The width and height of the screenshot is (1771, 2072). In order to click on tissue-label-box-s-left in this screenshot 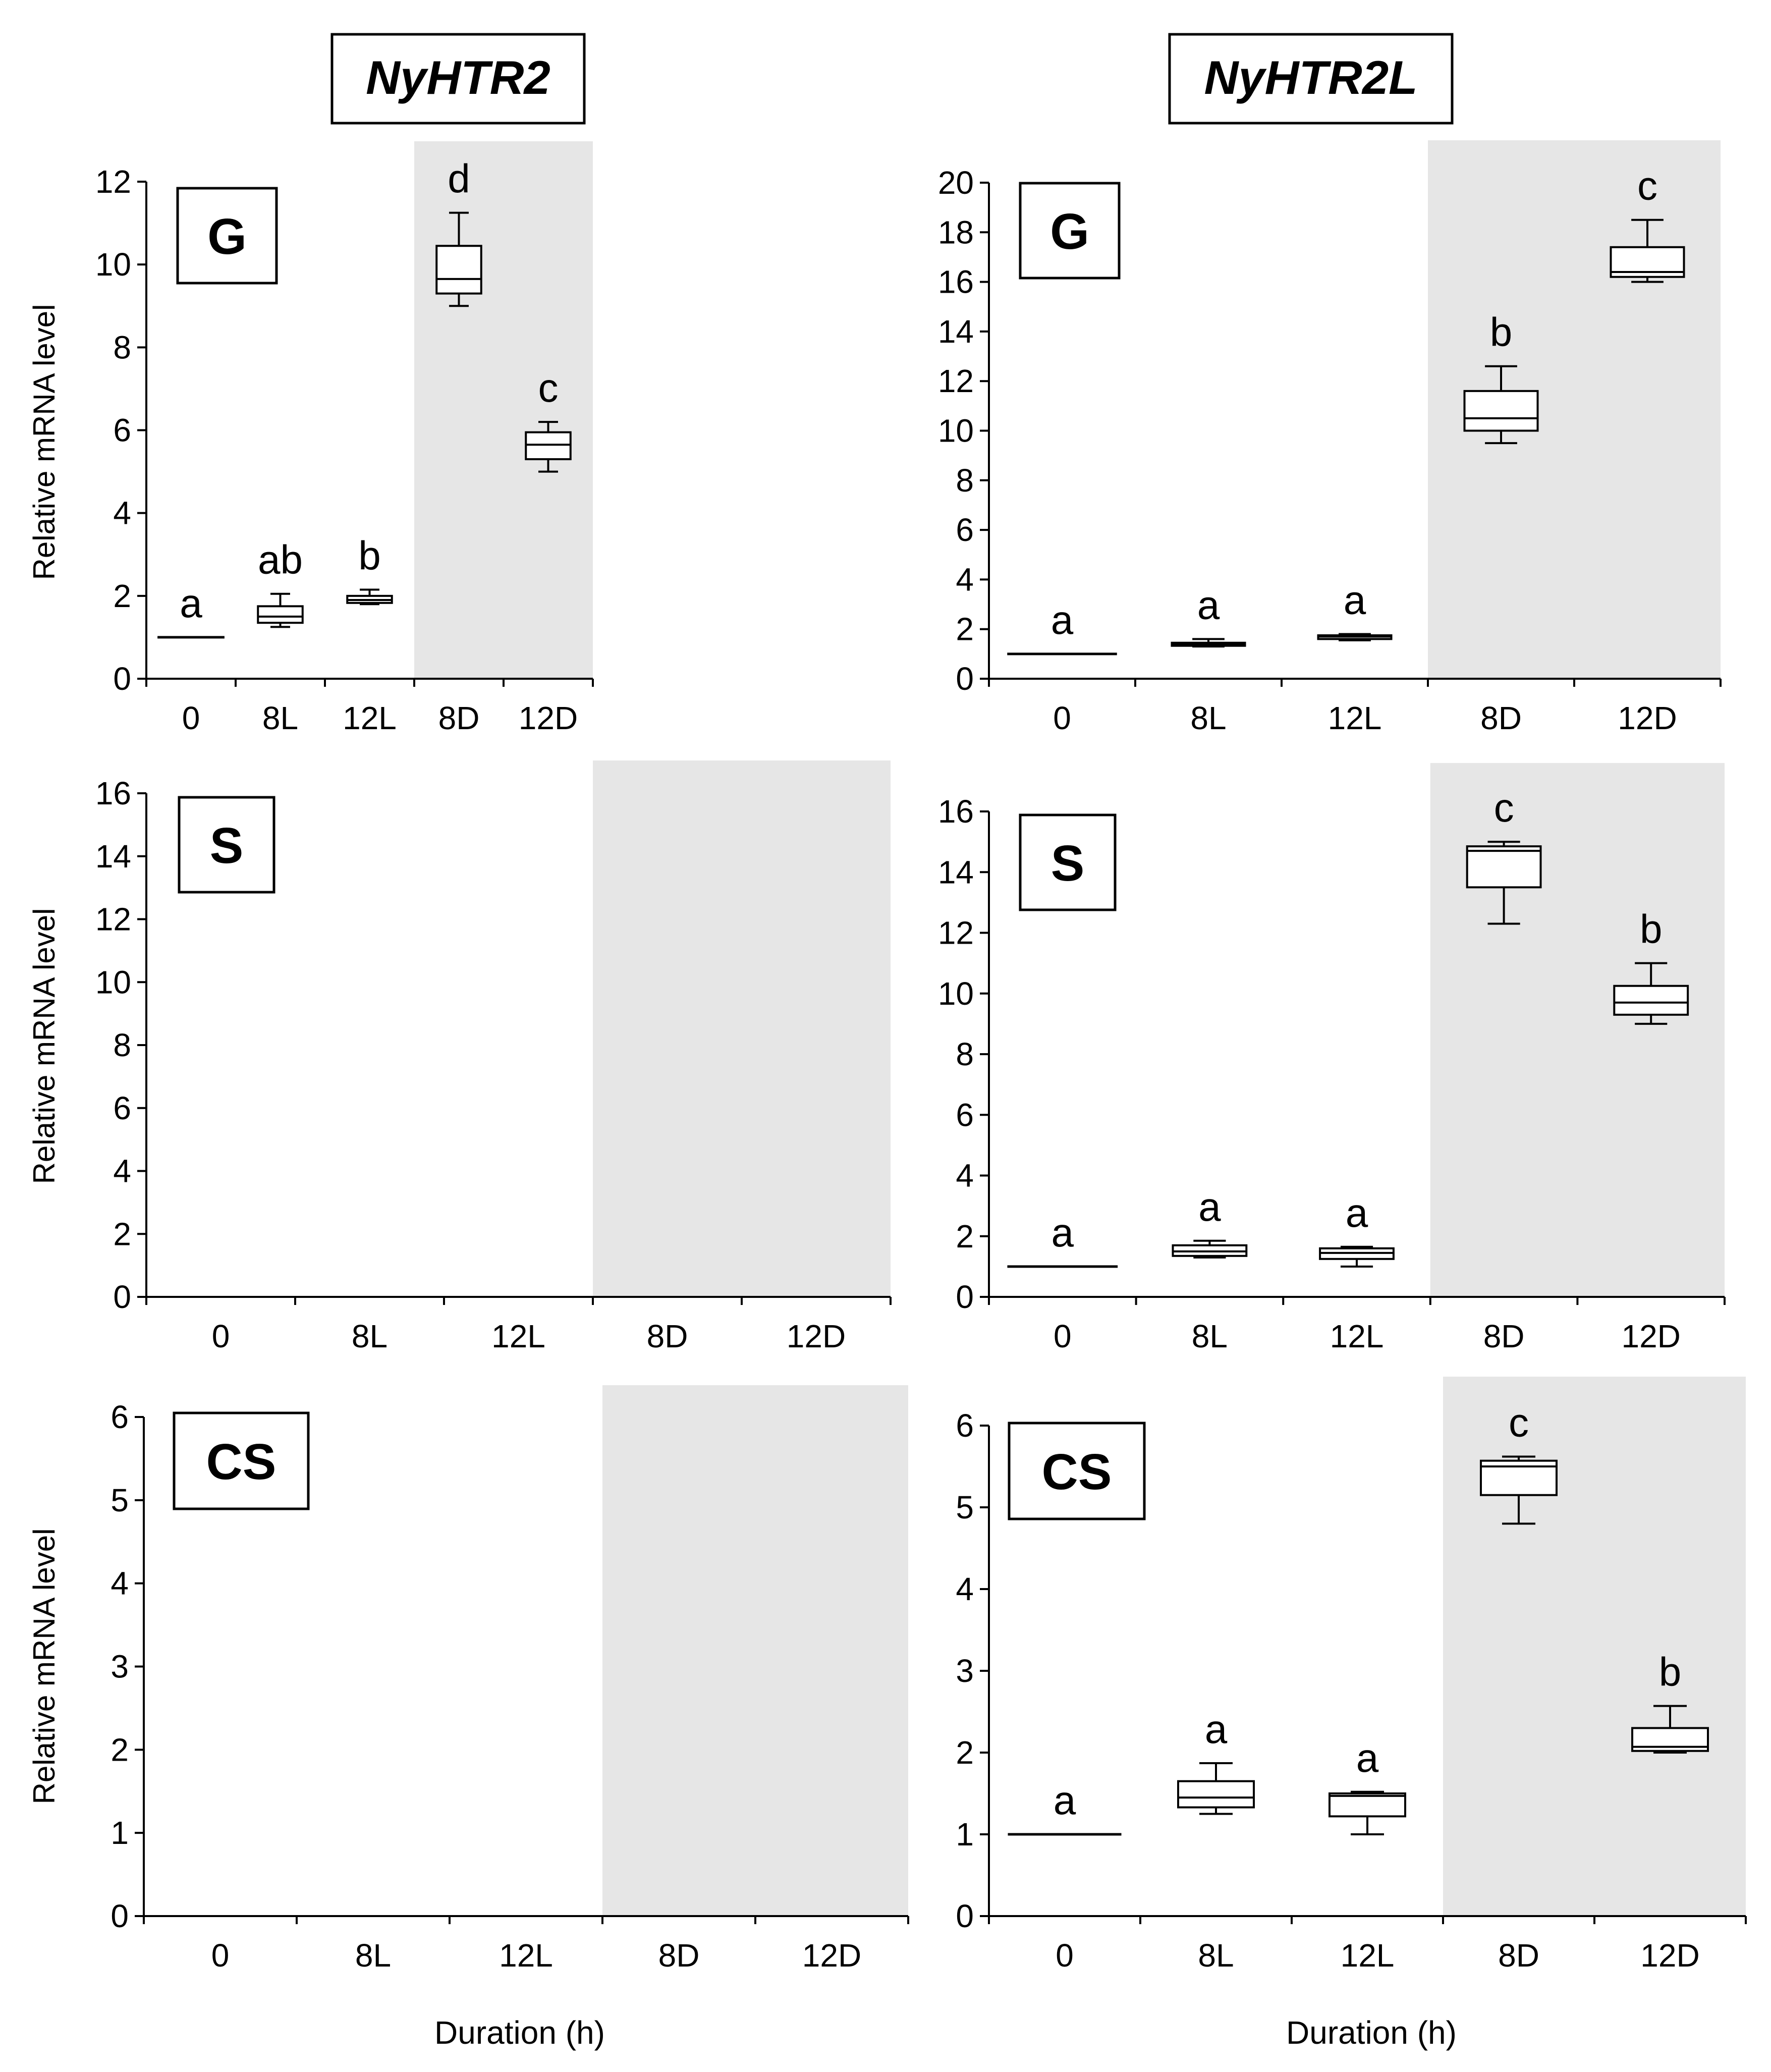, I will do `click(226, 845)`.